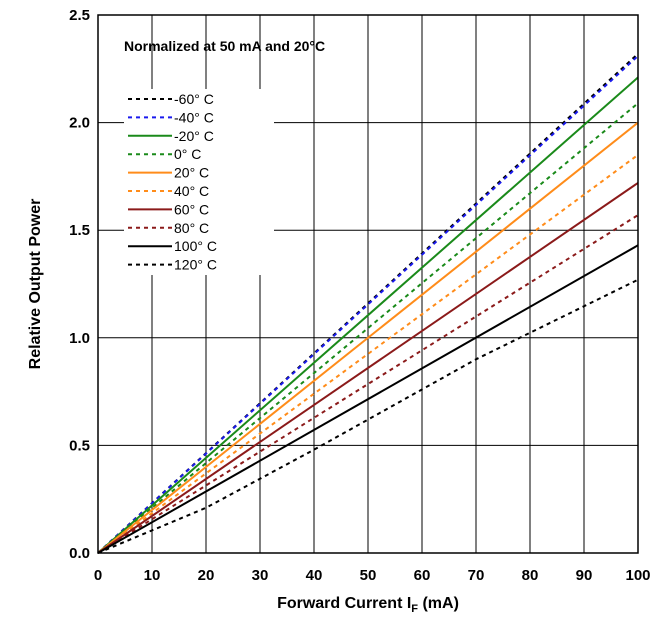 The width and height of the screenshot is (667, 631). What do you see at coordinates (530, 575) in the screenshot?
I see `x-tick-label: 80` at bounding box center [530, 575].